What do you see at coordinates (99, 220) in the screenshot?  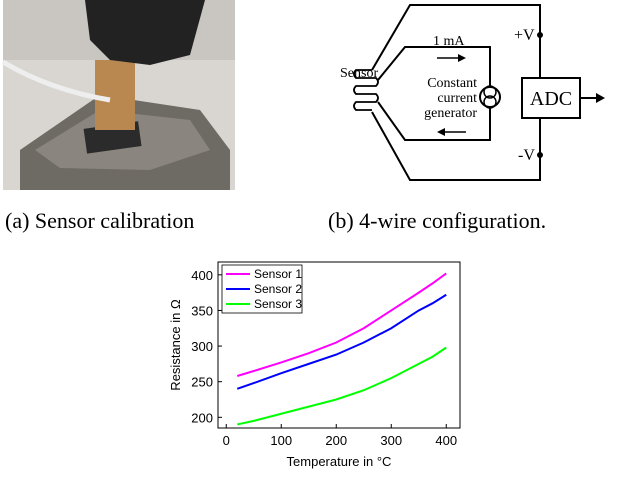 I see `caption: (a) Sensor calibration` at bounding box center [99, 220].